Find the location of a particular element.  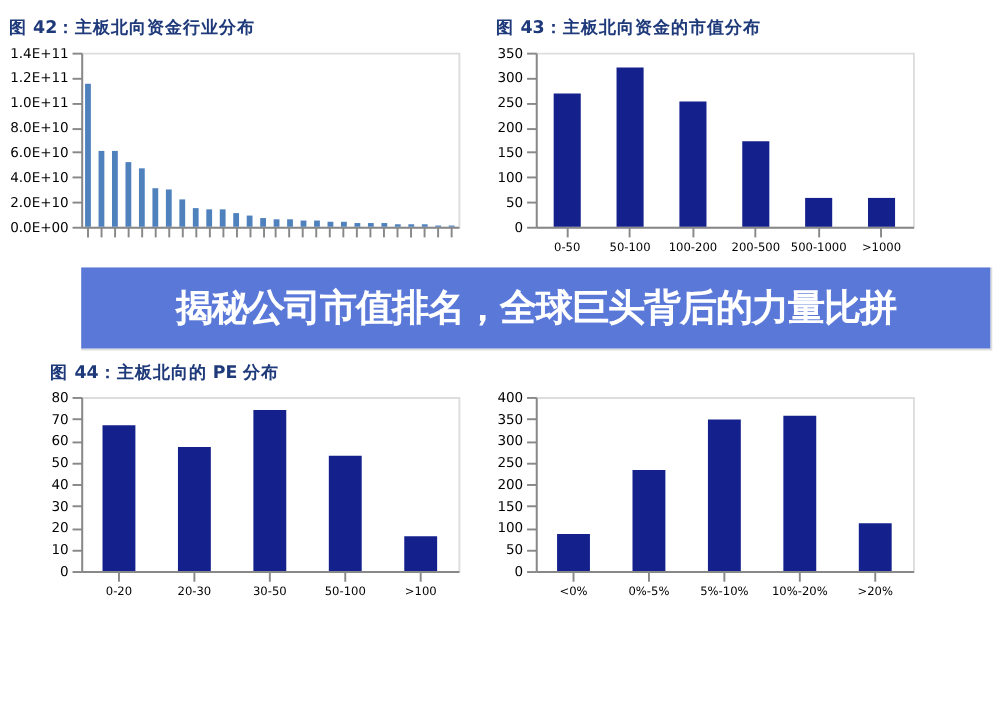

text: 揭秘公司市值排名，全球巨头背后的力量比拼 is located at coordinates (534, 308).